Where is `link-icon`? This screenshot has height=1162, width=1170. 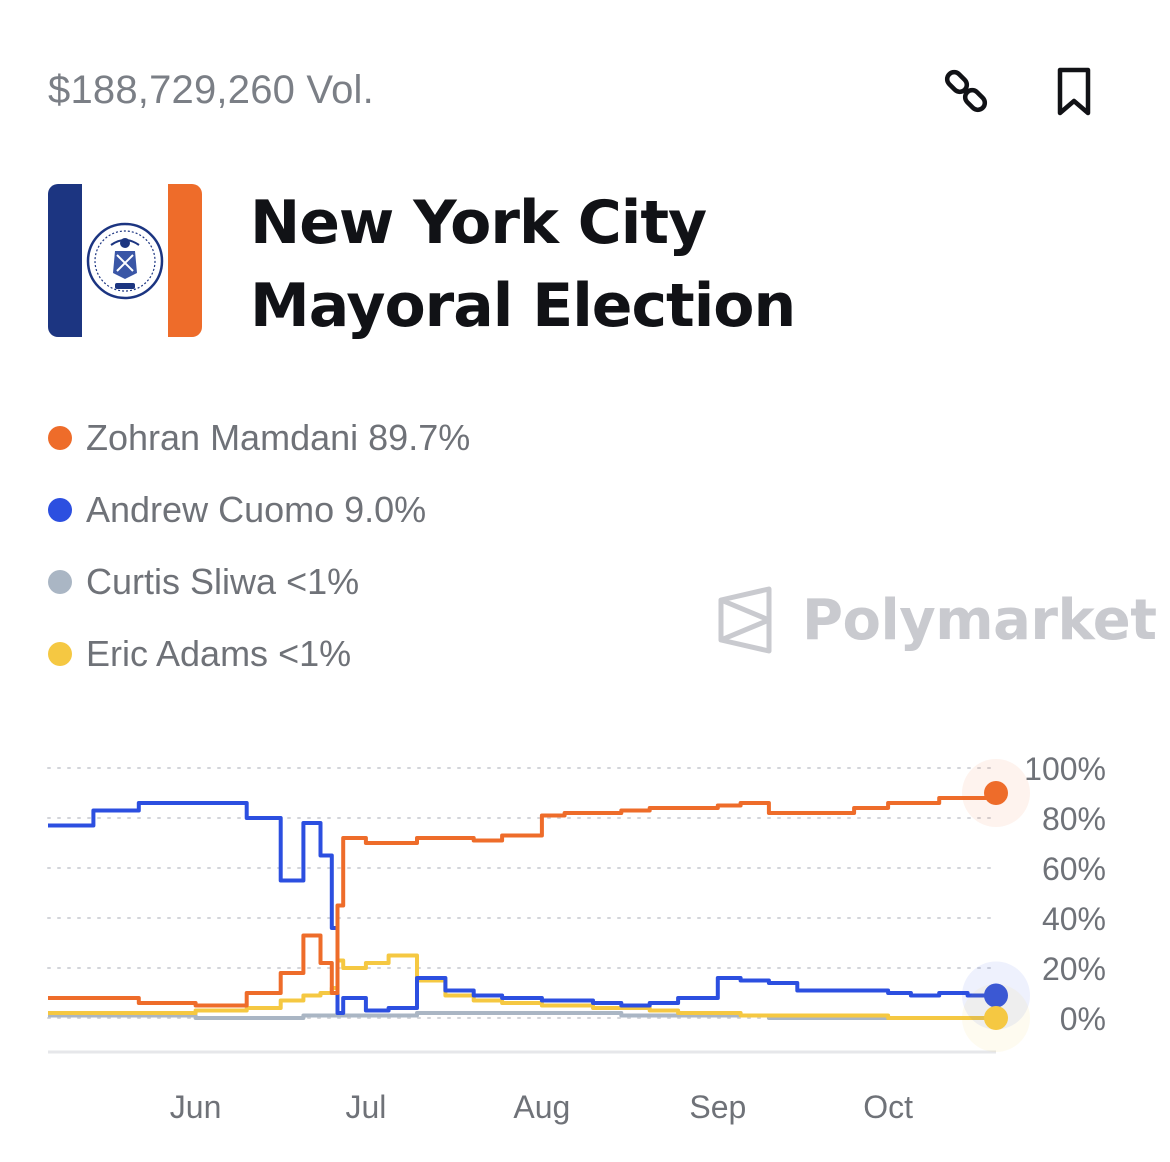
link-icon is located at coordinates (966, 92).